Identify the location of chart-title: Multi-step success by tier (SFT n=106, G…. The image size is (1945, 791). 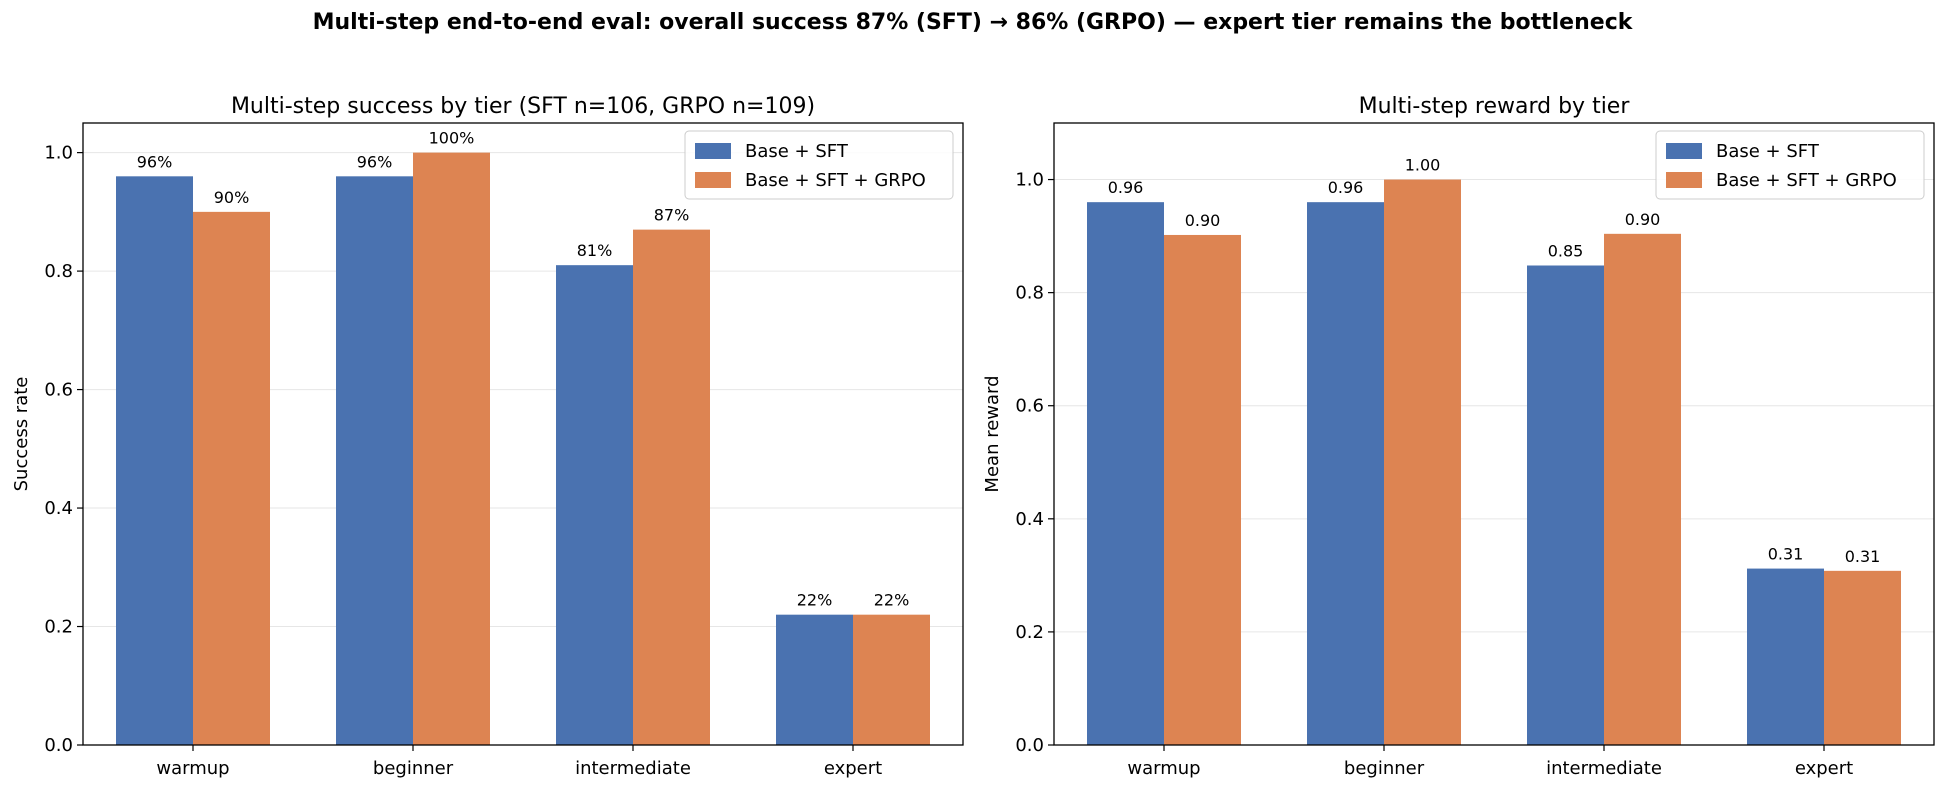
(523, 106).